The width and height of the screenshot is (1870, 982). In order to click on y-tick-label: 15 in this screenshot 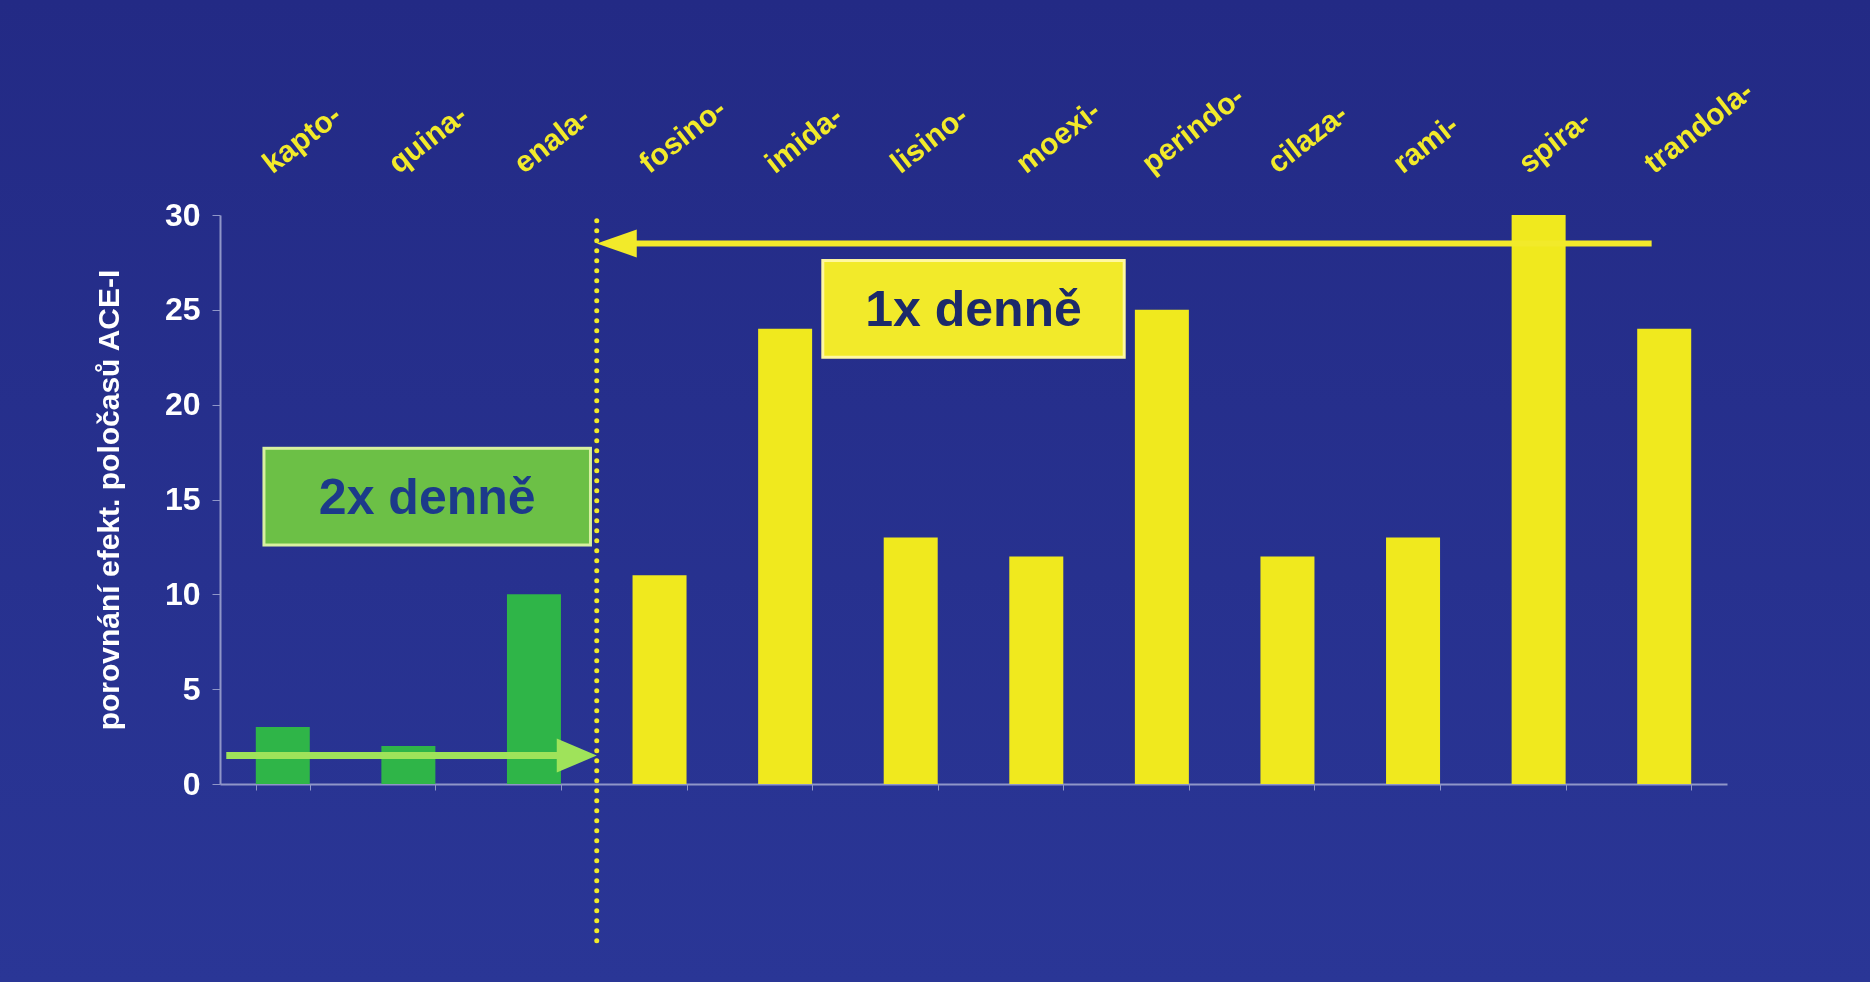, I will do `click(182, 499)`.